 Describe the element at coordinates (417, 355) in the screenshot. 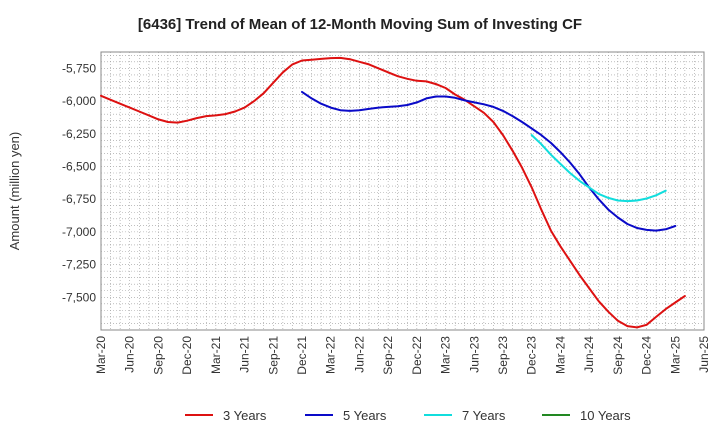

I see `x-tick-label: Dec-22` at that location.